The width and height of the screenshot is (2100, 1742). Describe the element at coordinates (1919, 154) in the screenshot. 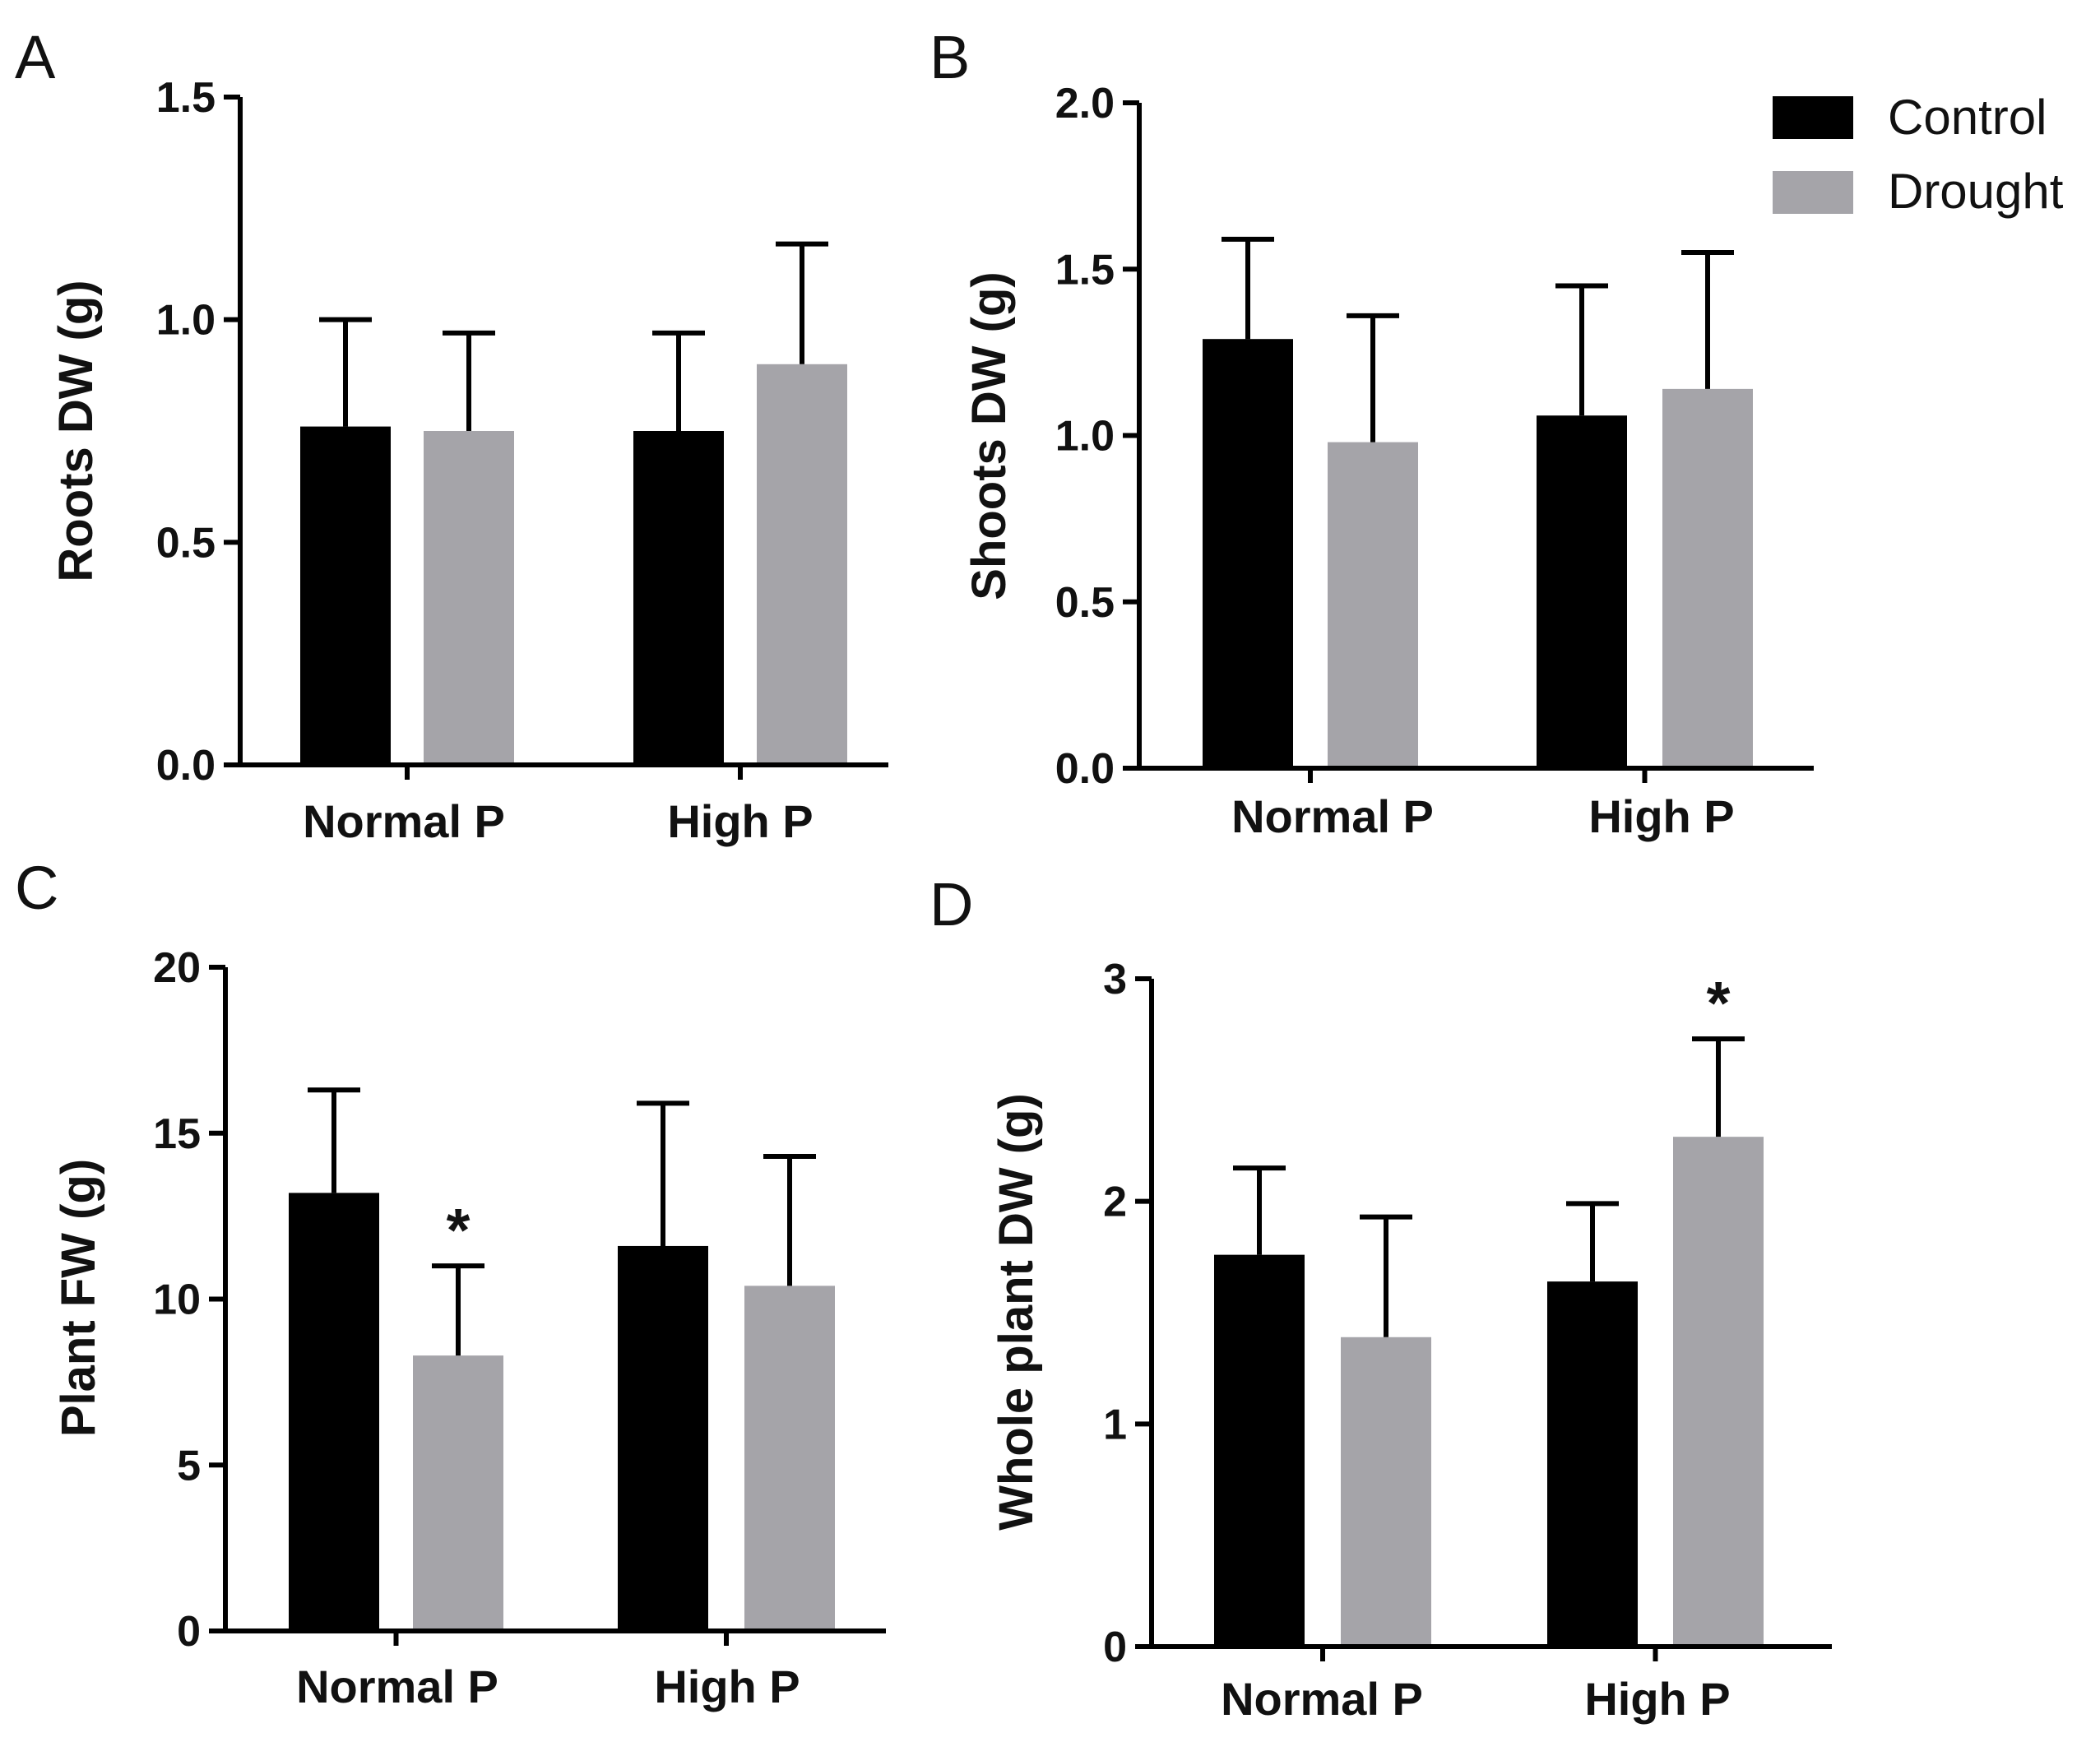

I see `legend: Control Drought` at that location.